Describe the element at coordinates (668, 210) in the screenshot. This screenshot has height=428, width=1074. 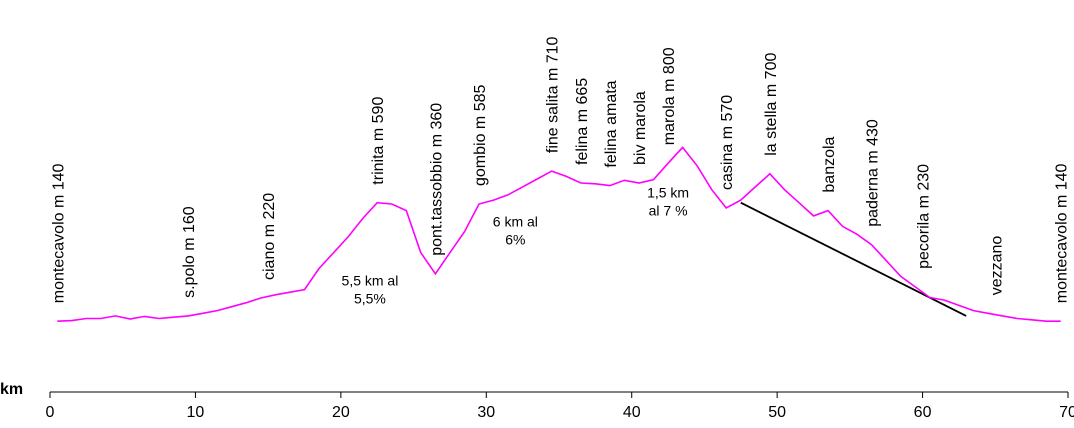
I see `gradient-annotation: al 7 %` at that location.